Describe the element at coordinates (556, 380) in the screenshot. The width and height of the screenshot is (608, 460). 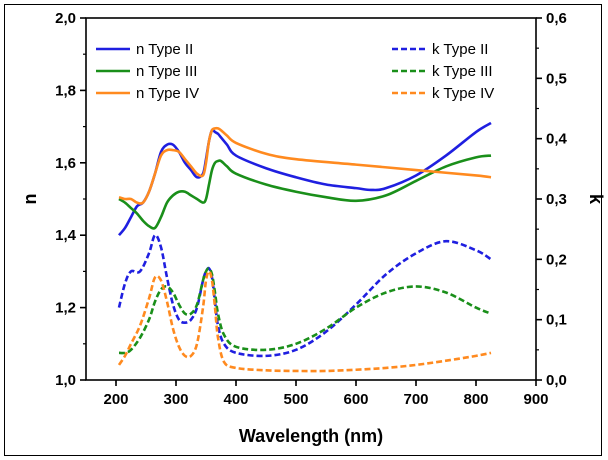
I see `y-right-tick-label: 0,0` at that location.